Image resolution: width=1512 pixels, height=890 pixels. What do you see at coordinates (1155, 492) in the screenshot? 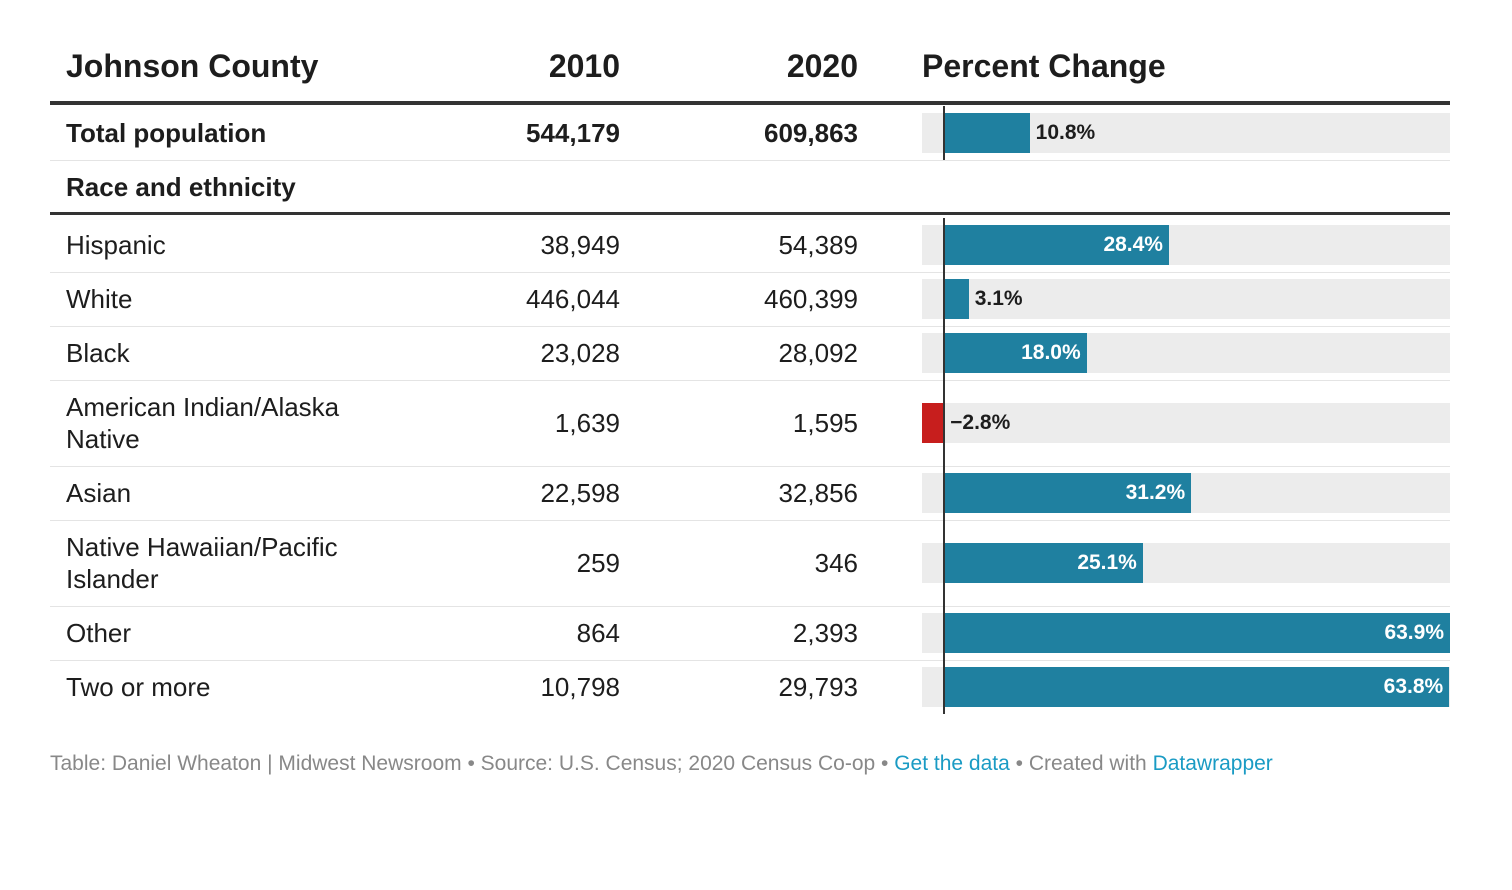
I see `percent-label: 31.2%` at bounding box center [1155, 492].